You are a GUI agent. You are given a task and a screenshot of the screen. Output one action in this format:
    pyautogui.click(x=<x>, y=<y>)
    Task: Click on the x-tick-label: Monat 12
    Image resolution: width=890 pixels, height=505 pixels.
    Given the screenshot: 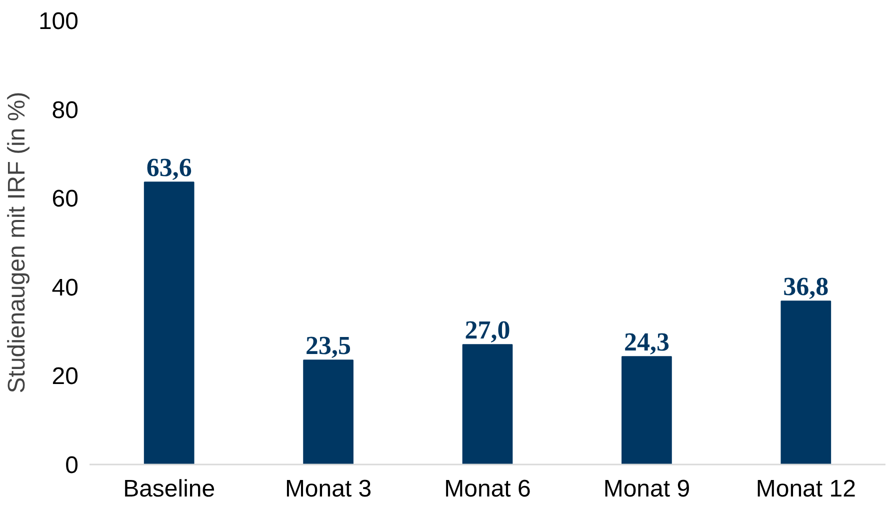 What is the action you would take?
    pyautogui.click(x=806, y=489)
    